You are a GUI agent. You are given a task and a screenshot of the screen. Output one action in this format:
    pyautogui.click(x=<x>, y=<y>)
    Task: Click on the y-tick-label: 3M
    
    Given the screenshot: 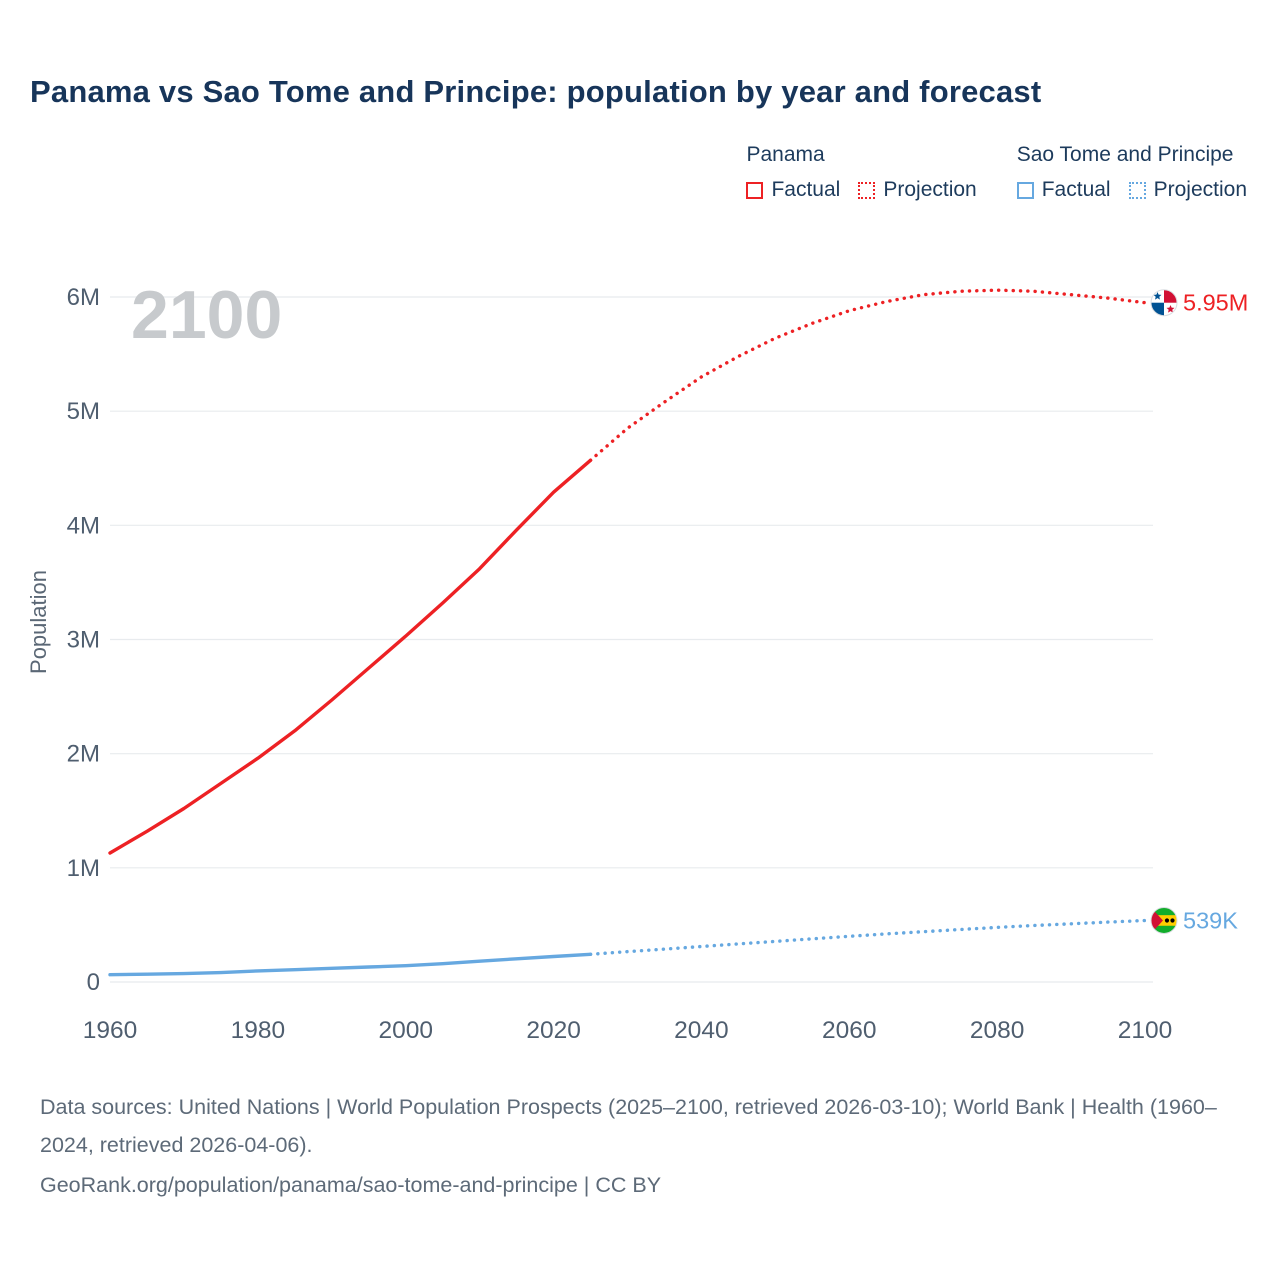 What is the action you would take?
    pyautogui.click(x=83, y=640)
    